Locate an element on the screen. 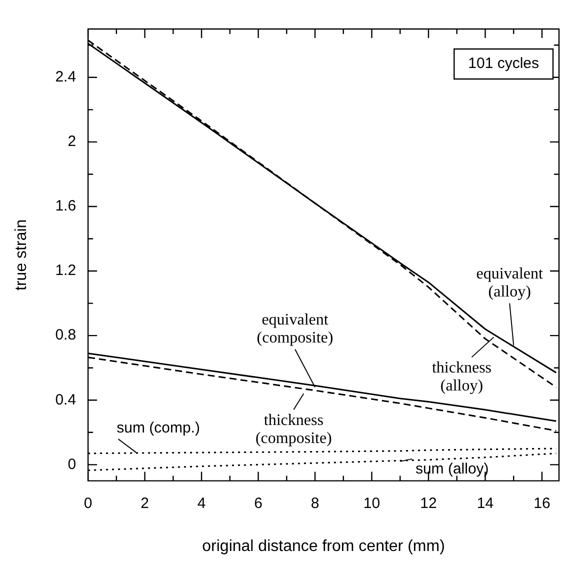 The image size is (573, 568). y-tick-label: 2 is located at coordinates (72, 141).